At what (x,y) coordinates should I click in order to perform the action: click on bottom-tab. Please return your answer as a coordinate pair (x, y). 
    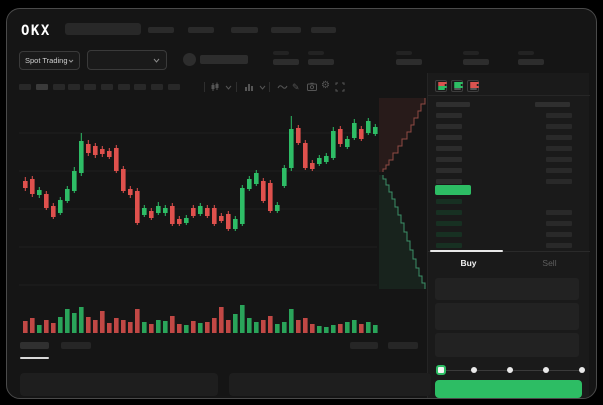
    Looking at the image, I should click on (76, 345).